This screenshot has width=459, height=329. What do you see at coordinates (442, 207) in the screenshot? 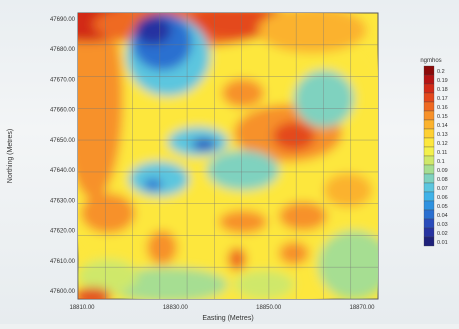
I see `colorbar-label: 0.05` at bounding box center [442, 207].